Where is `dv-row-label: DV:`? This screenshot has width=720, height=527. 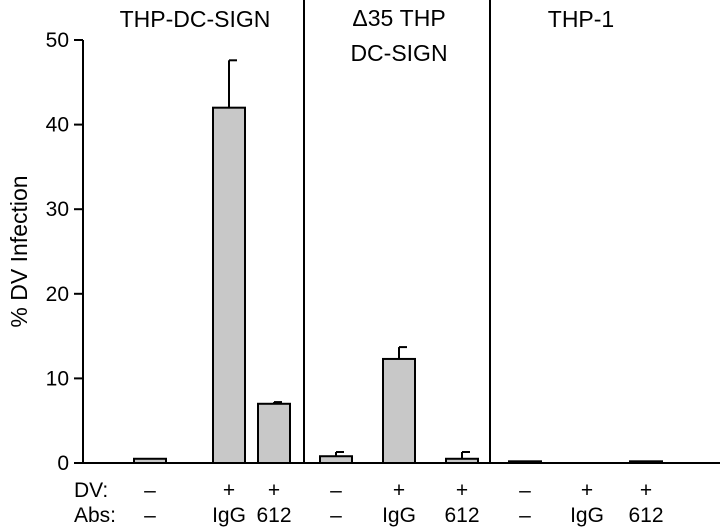
dv-row-label: DV: is located at coordinates (91, 490).